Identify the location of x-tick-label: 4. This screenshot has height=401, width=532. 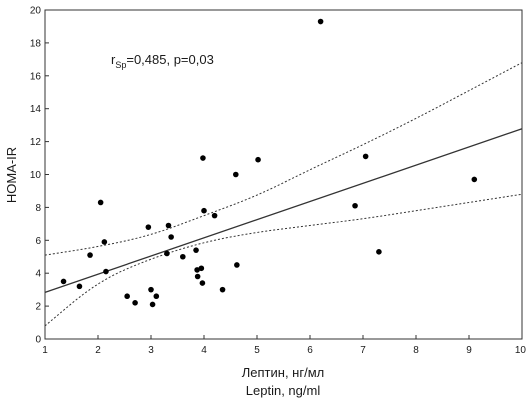
(204, 350).